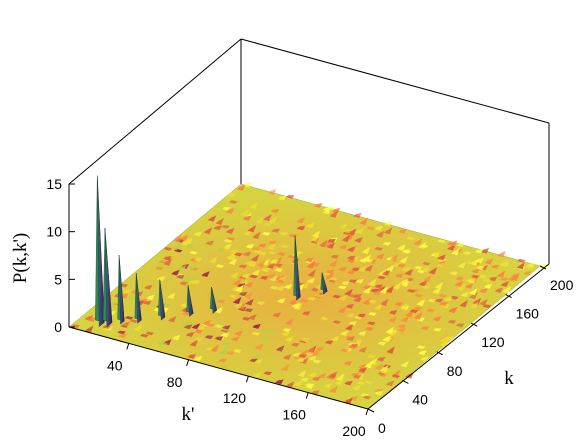  I want to click on peak-face-right, so click(108, 278).